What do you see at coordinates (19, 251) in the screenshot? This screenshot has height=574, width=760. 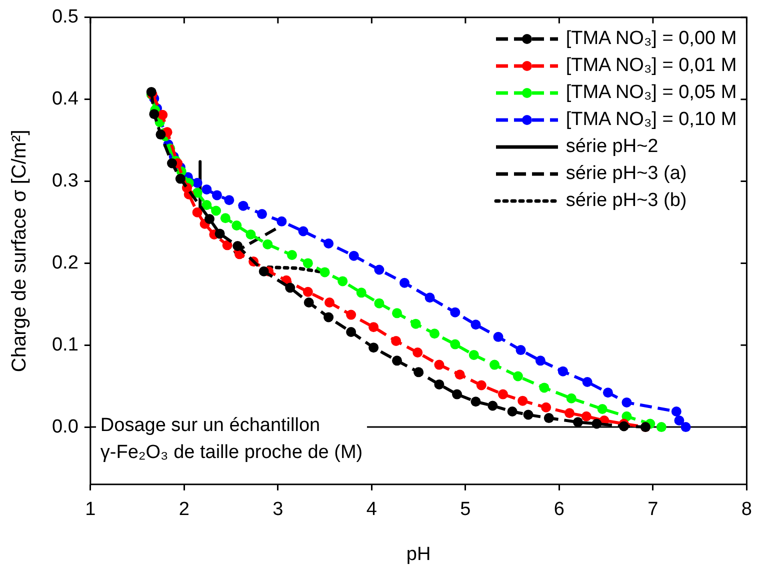 I see `y-axis-title: Charge de surface σ [C/m²]` at bounding box center [19, 251].